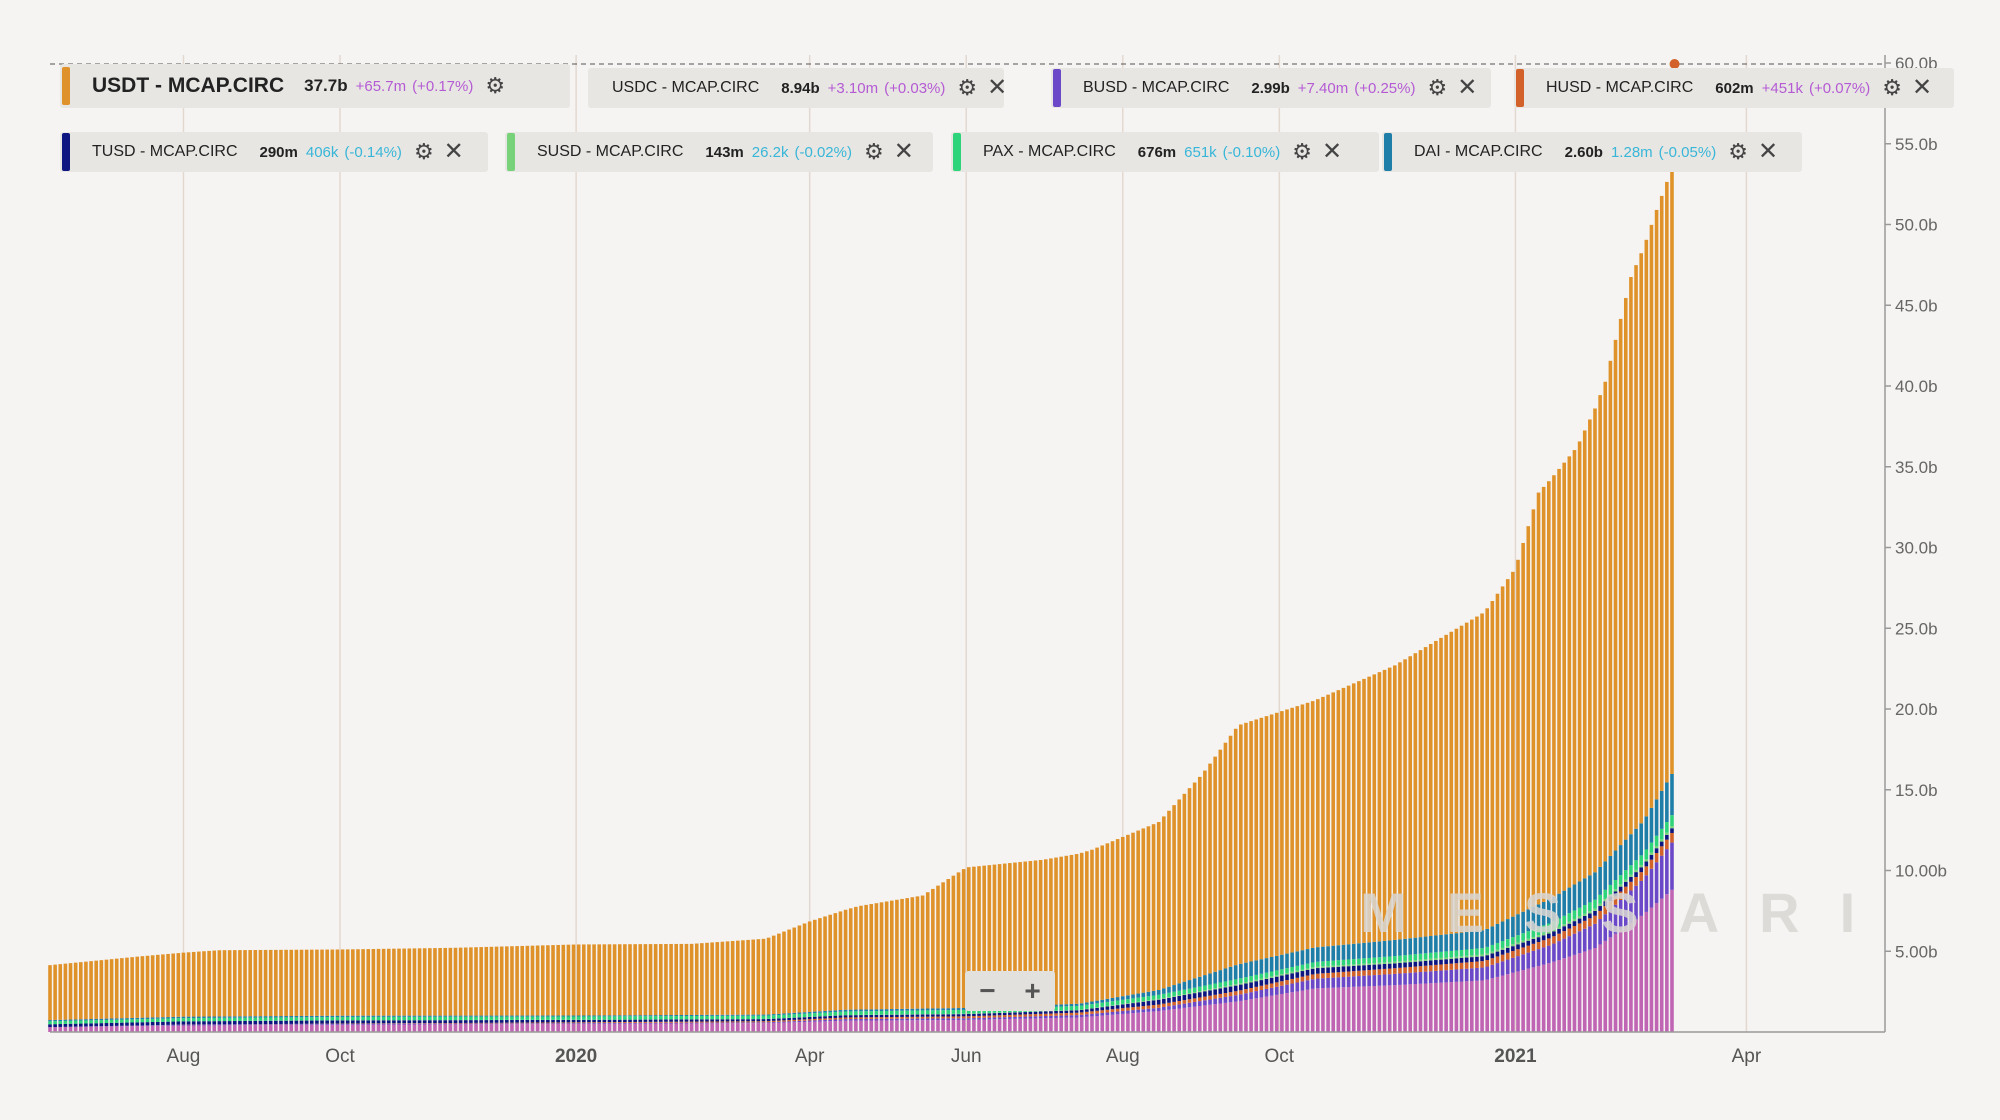 The height and width of the screenshot is (1120, 2000). Describe the element at coordinates (798, 88) in the screenshot. I see `legend-item-usdc: USDC - MCAP.CIRC 8.94b +3.10m (+0.03%) ⚙ ✕` at that location.